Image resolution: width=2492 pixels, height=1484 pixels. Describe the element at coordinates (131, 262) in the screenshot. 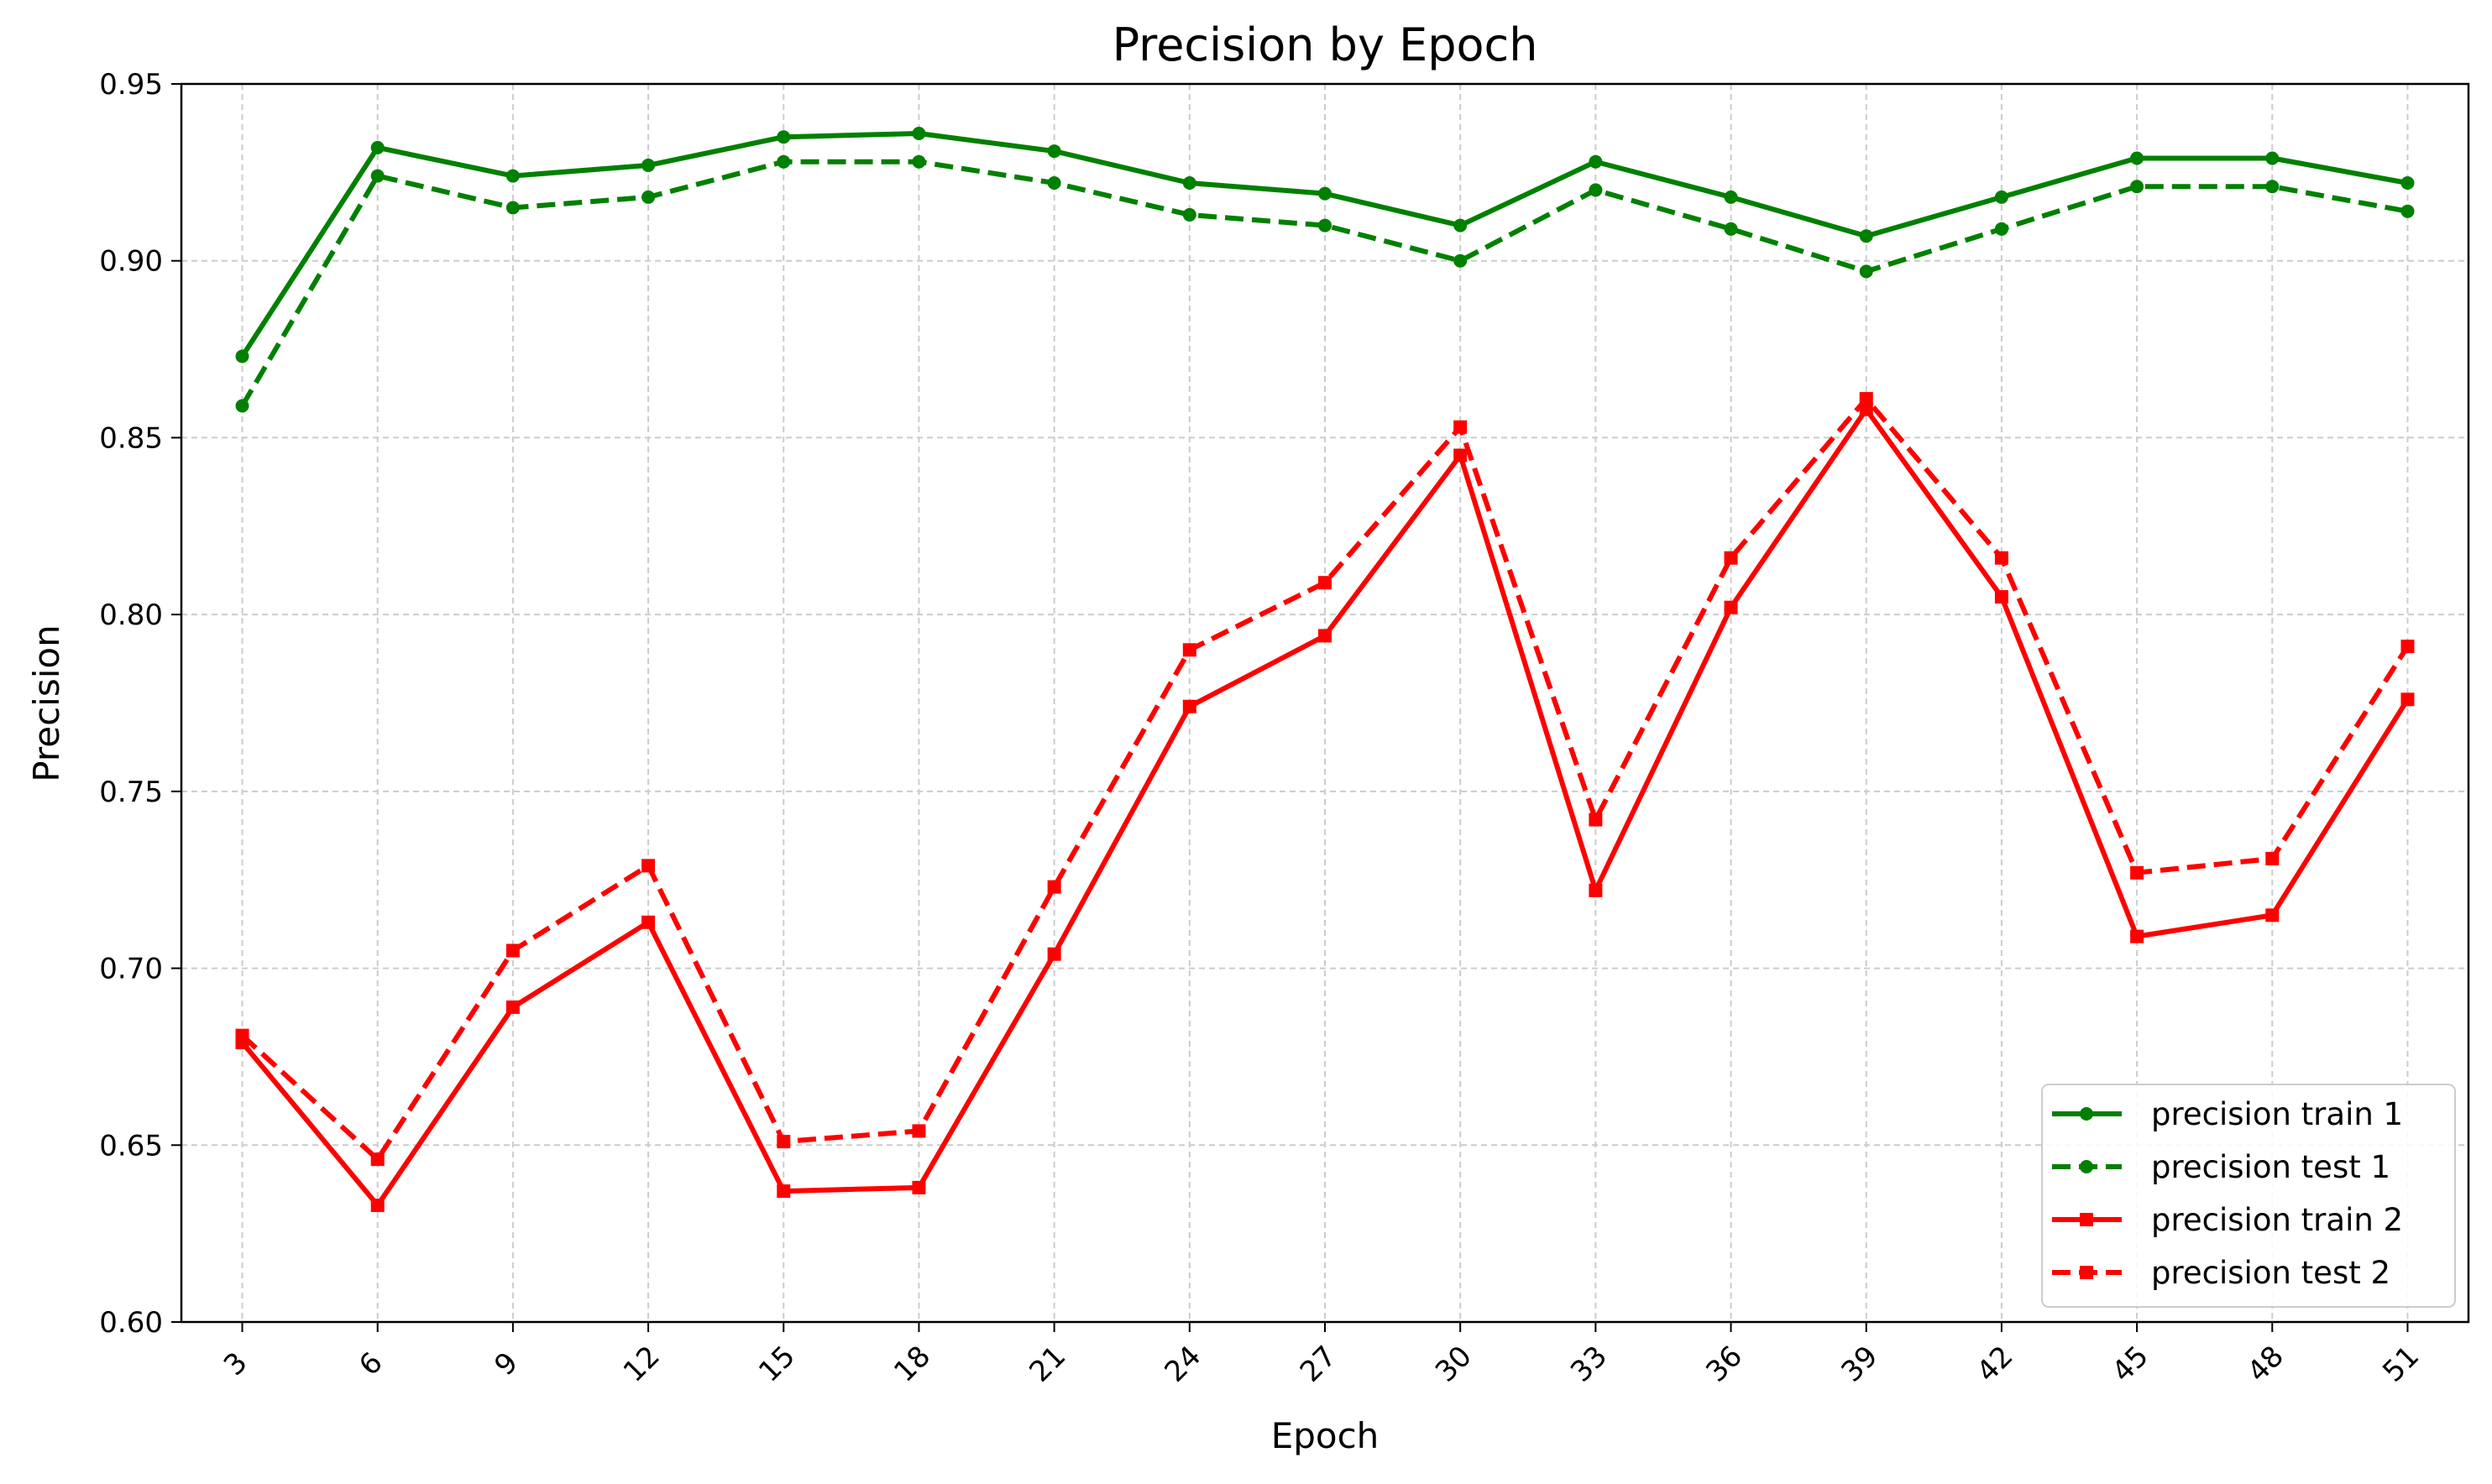

I see `y-tick-label: 0.90` at that location.